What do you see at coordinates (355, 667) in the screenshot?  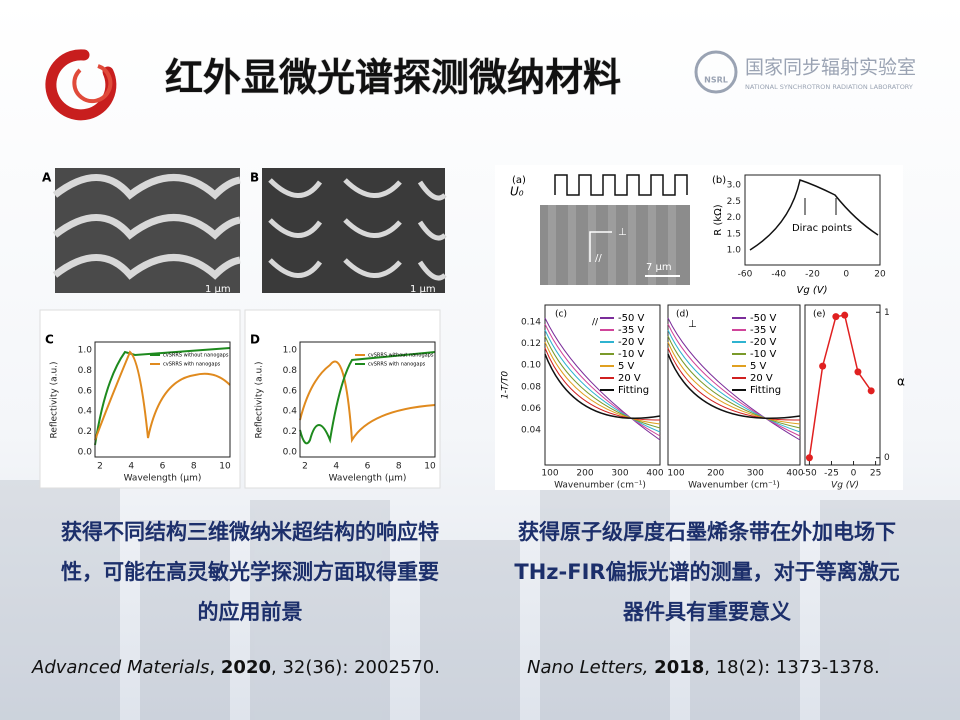 I see `detail: , 32(36): 2002570.` at bounding box center [355, 667].